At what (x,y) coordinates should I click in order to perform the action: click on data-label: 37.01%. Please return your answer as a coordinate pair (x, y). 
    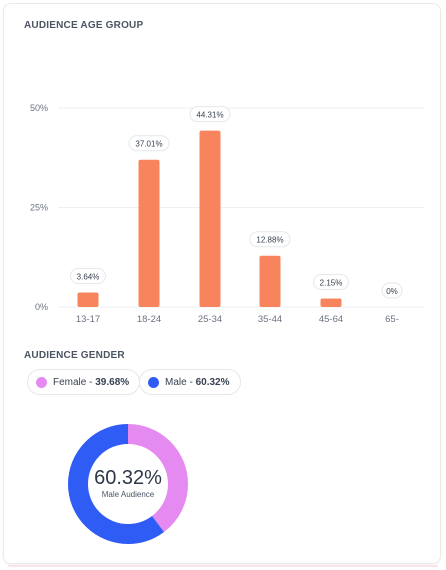
    Looking at the image, I should click on (148, 144).